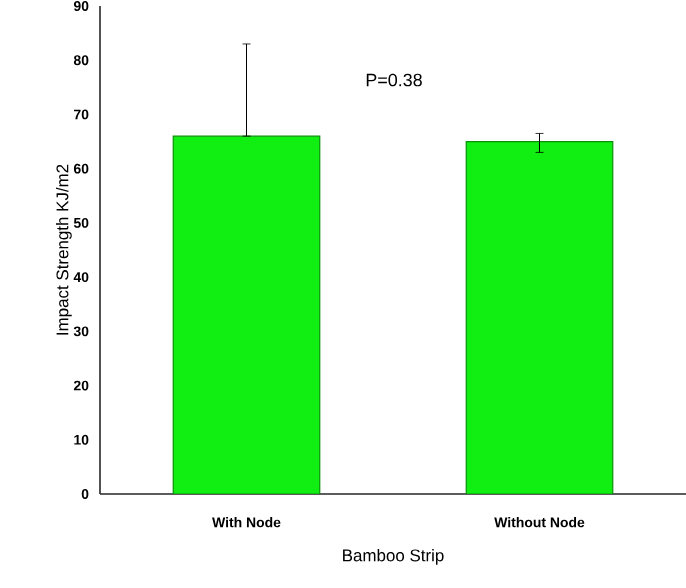 The width and height of the screenshot is (686, 588). I want to click on x-axis-title: Bamboo Strip, so click(393, 556).